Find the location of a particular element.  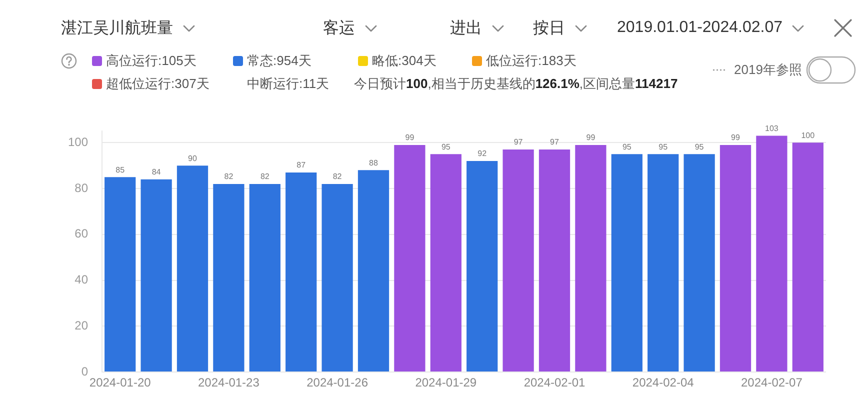

data-label: 85 is located at coordinates (121, 169).